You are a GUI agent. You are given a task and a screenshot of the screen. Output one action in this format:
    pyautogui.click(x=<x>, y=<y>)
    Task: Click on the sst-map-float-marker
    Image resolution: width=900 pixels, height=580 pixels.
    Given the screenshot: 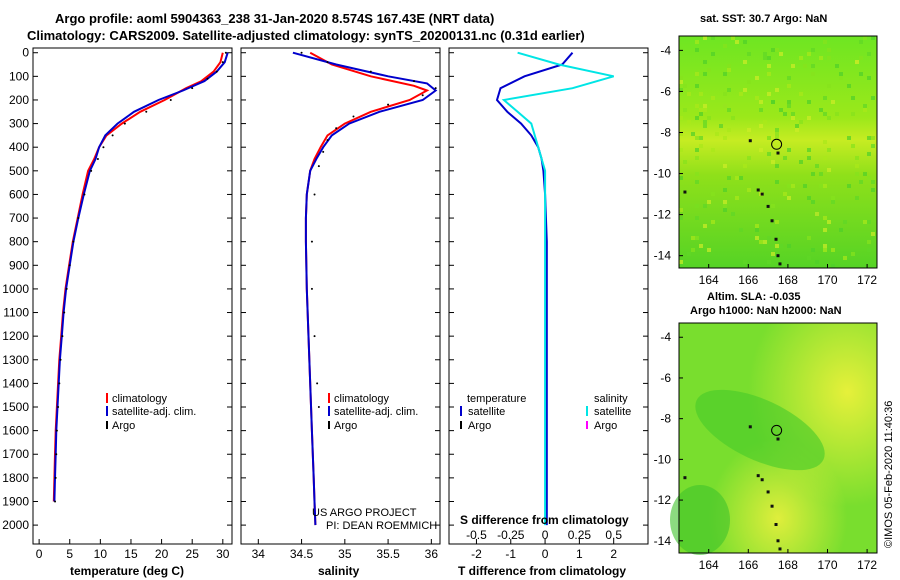 What is the action you would take?
    pyautogui.click(x=777, y=144)
    